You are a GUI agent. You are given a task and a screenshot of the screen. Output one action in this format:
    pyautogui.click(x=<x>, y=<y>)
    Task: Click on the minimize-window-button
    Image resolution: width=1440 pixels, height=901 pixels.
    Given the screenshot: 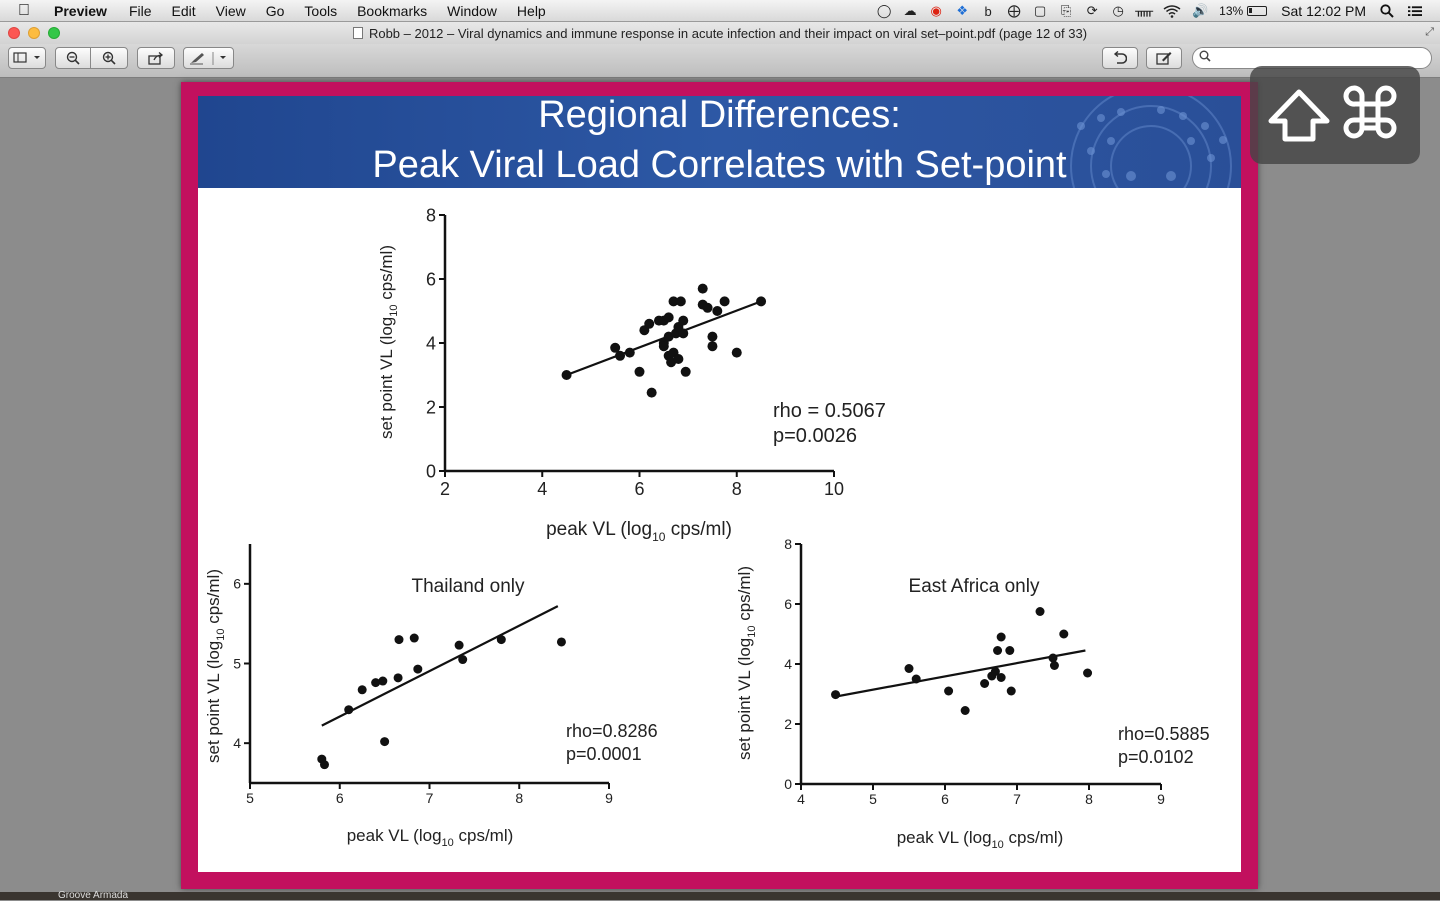 What is the action you would take?
    pyautogui.click(x=34, y=33)
    